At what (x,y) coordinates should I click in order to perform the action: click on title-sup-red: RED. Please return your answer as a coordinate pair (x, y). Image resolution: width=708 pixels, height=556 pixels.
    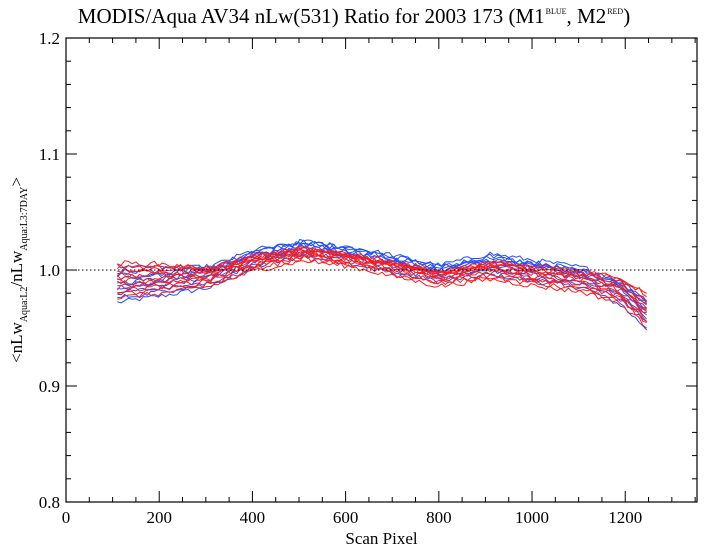
    Looking at the image, I should click on (615, 11).